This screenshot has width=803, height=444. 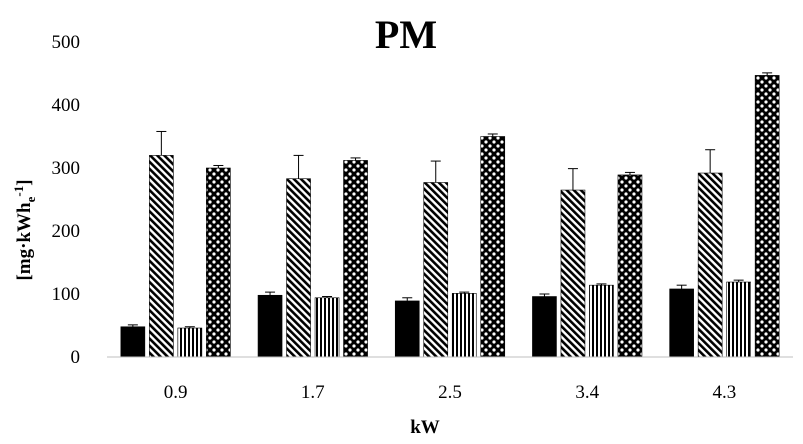 What do you see at coordinates (66, 105) in the screenshot?
I see `y-tick-label: 400` at bounding box center [66, 105].